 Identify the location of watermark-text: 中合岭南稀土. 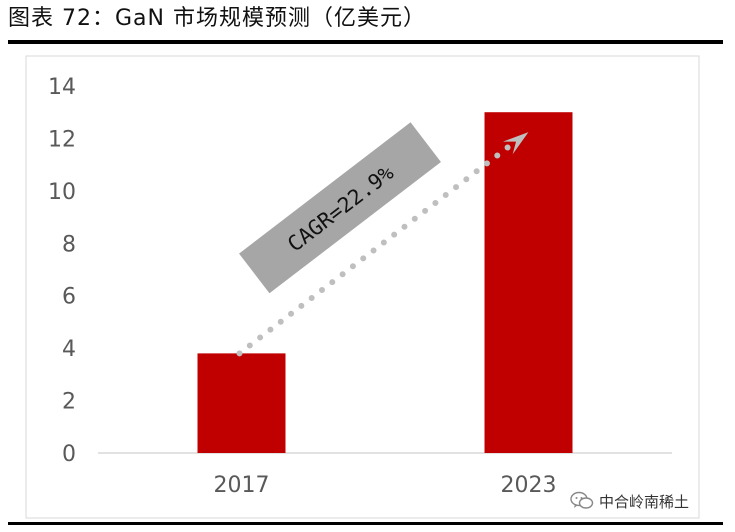
(644, 501).